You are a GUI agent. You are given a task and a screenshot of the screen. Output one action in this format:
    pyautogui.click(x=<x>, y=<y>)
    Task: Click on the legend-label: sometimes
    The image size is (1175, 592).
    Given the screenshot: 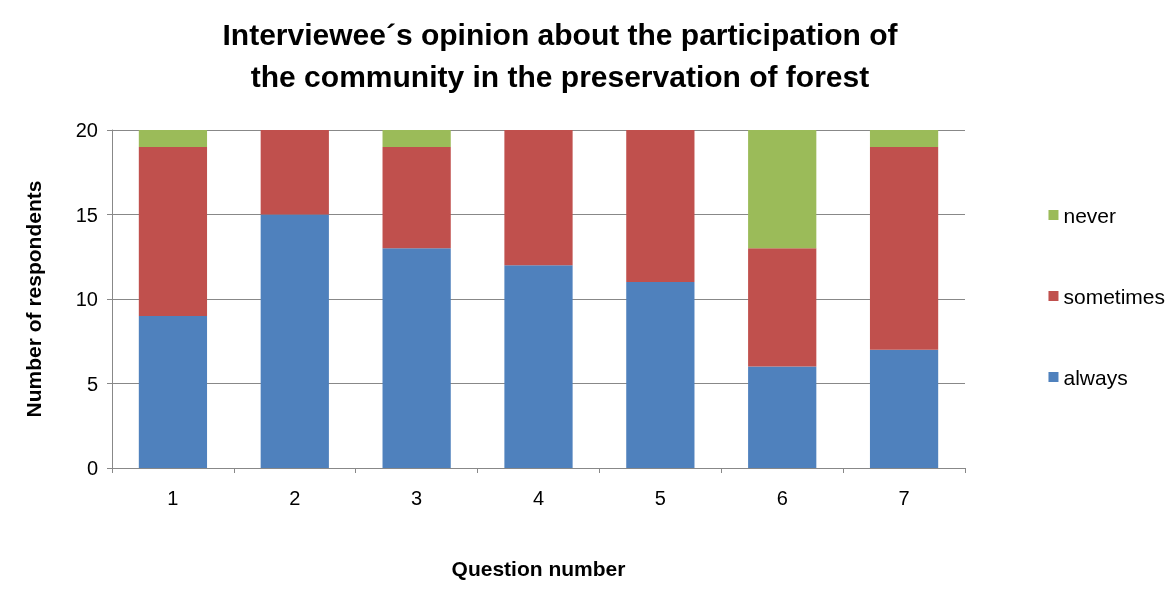 What is the action you would take?
    pyautogui.click(x=1114, y=296)
    